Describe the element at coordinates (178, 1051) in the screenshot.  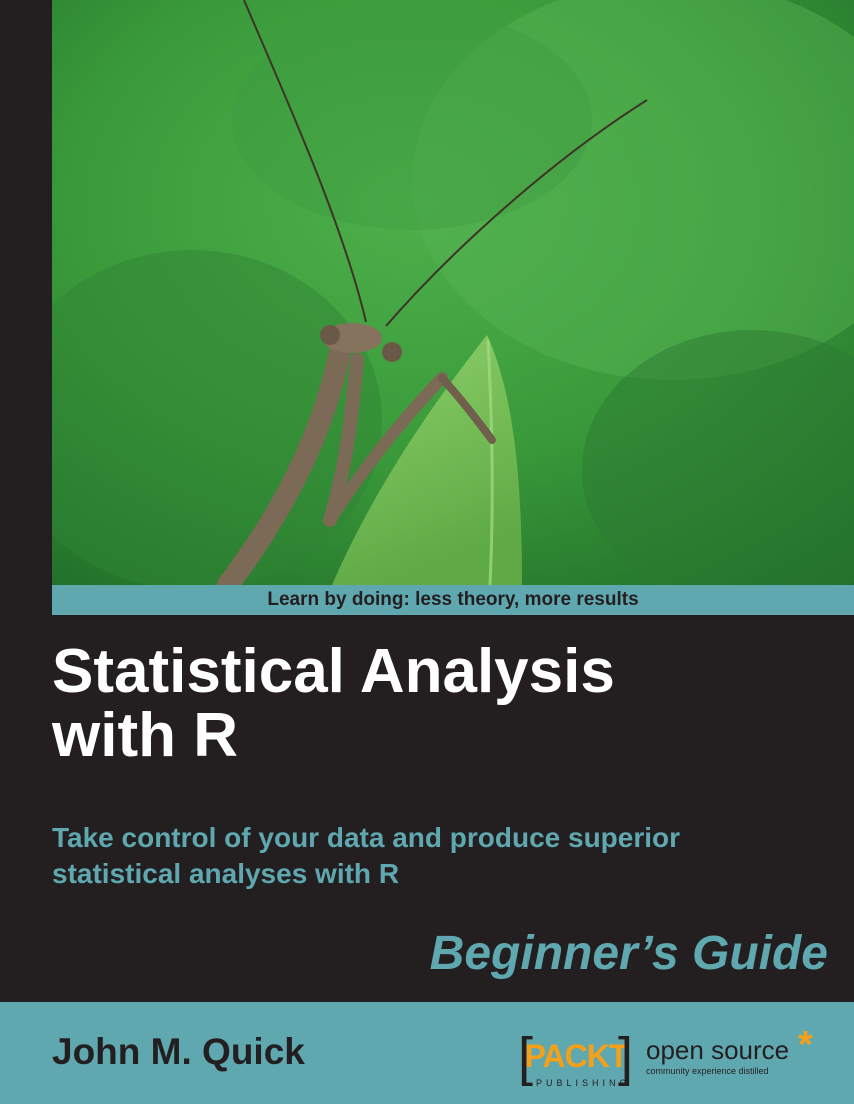
I see `author-name: John M. Quick` at that location.